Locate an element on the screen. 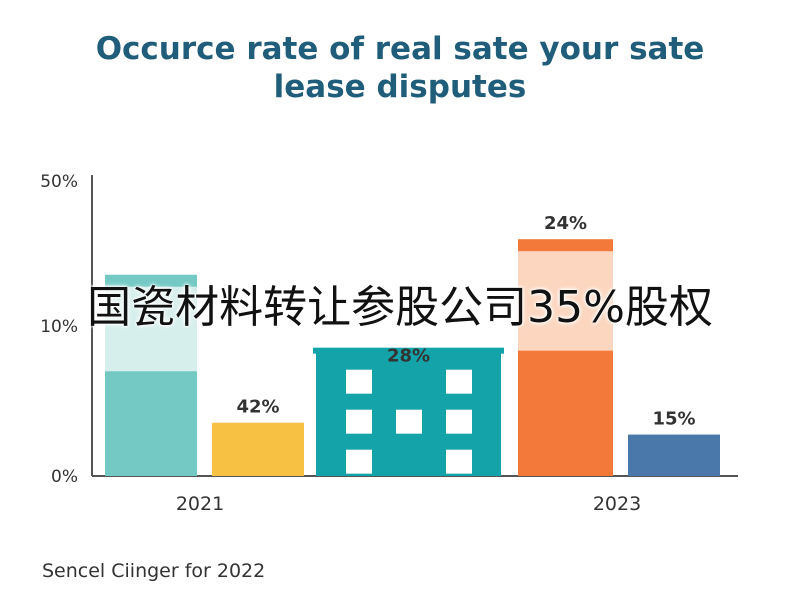 This screenshot has width=800, height=600. chart-title-line-2: lease disputes is located at coordinates (400, 87).